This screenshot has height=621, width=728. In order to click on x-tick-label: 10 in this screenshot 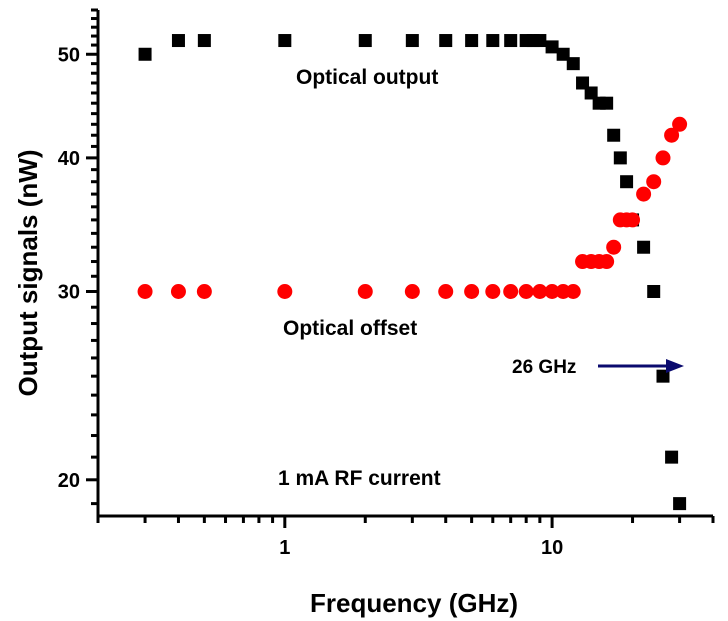, I will do `click(552, 548)`.